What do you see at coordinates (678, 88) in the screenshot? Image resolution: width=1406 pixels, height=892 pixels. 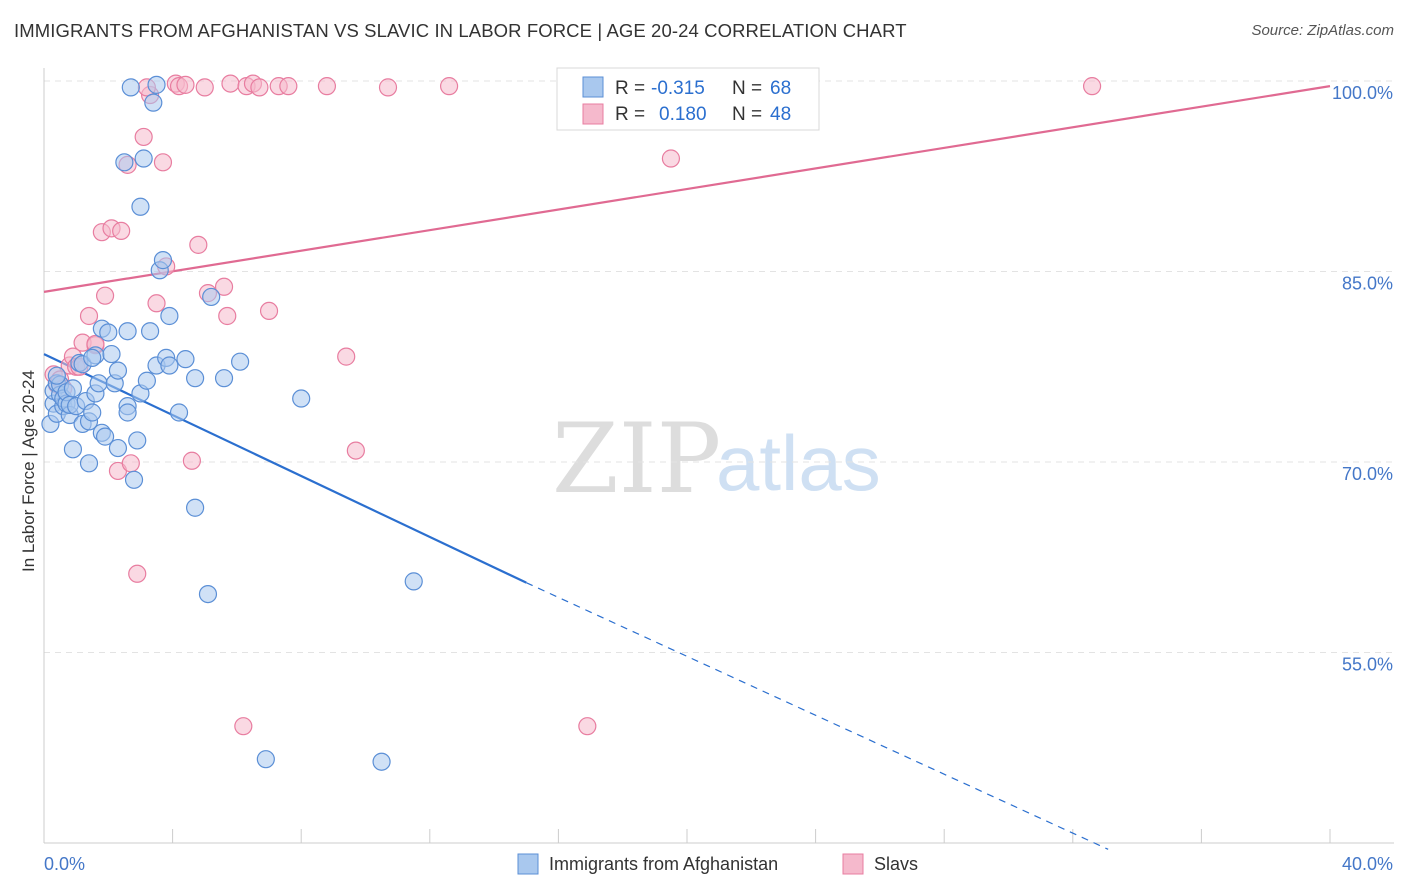 I see `legend-r-value-1: -0.315` at bounding box center [678, 88].